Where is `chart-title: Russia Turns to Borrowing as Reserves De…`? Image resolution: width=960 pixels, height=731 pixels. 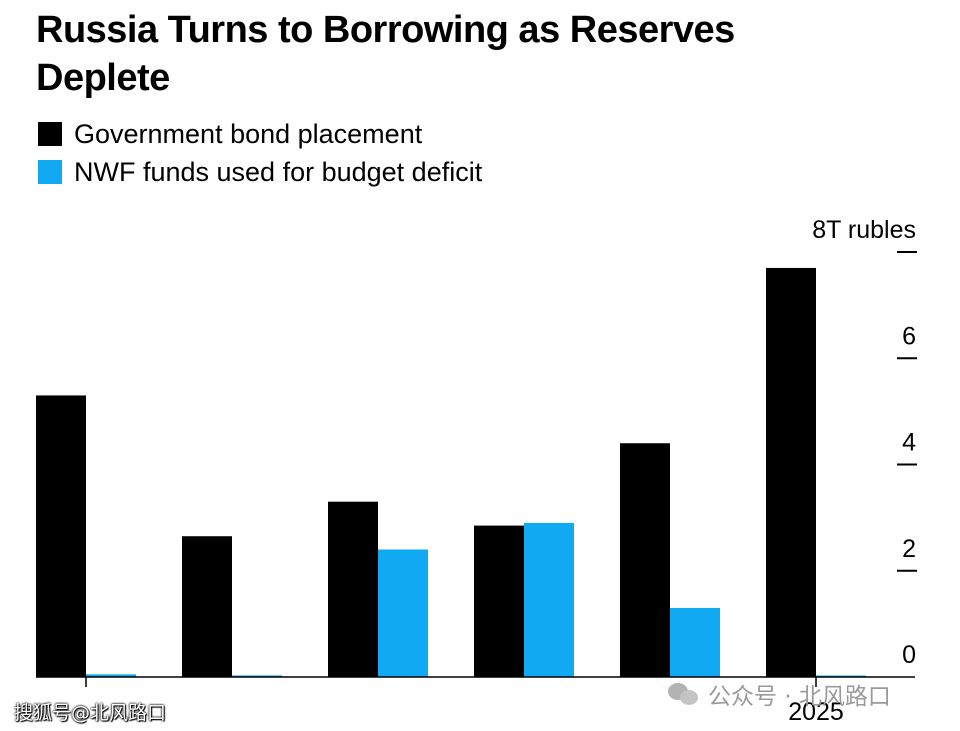 chart-title: Russia Turns to Borrowing as Reserves De… is located at coordinates (385, 54).